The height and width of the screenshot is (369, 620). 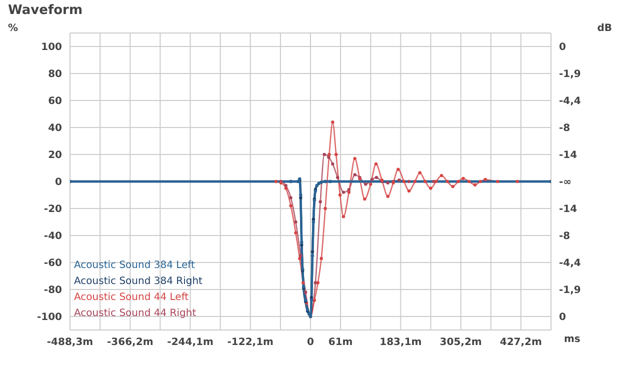 I want to click on x-tick-label: 305,2m, so click(x=461, y=342).